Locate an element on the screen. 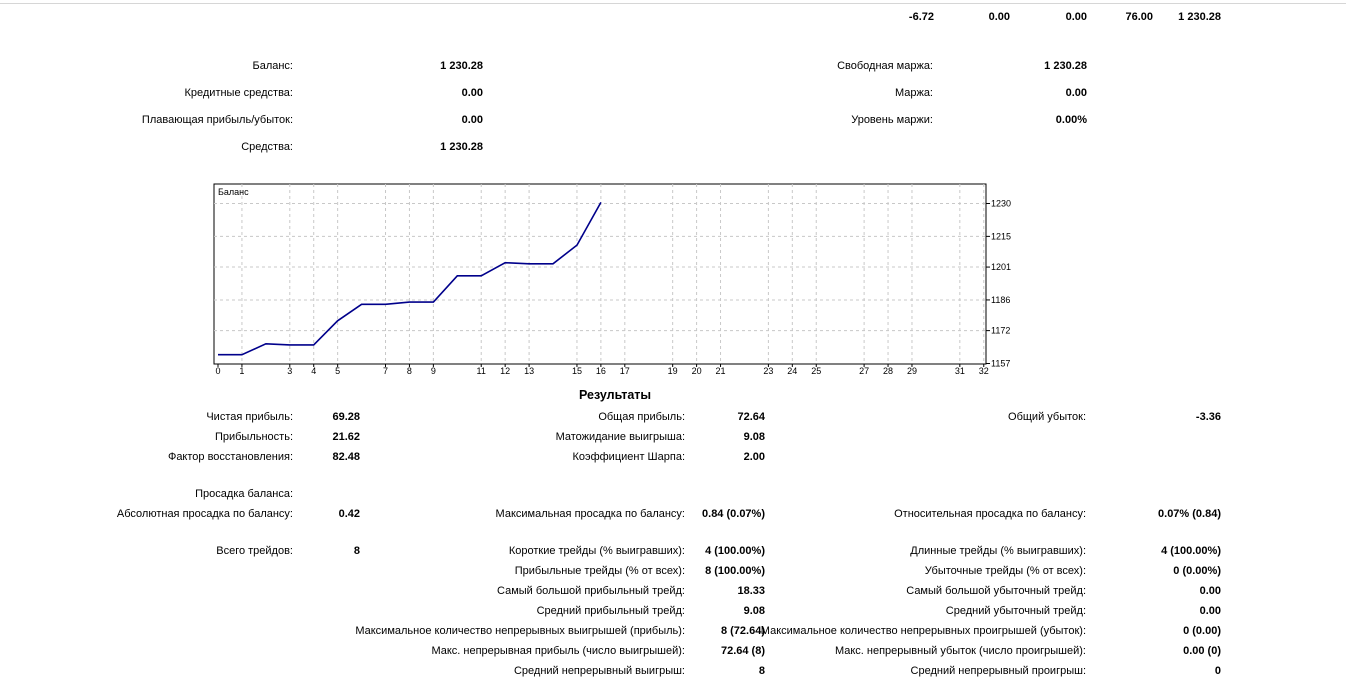 The width and height of the screenshot is (1346, 691). y-tick-label: 1215 is located at coordinates (1001, 236).